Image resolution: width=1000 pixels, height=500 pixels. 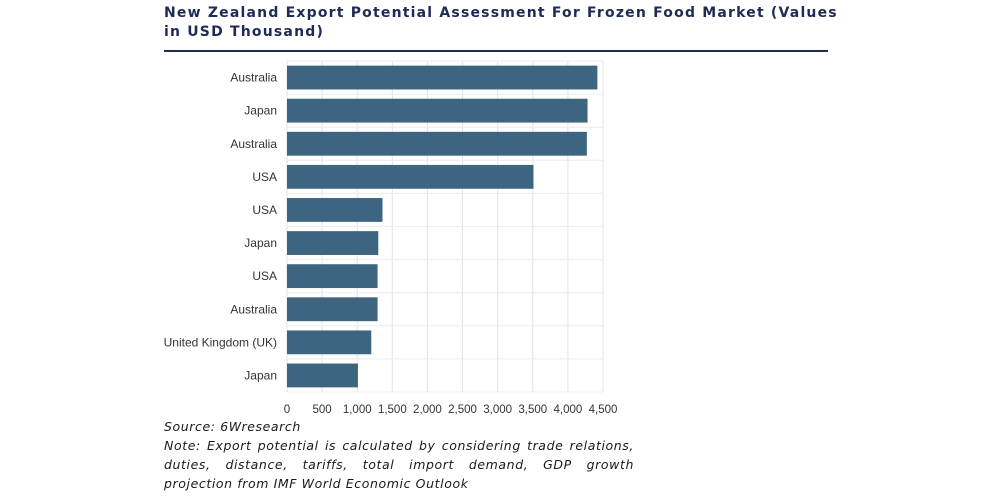 I want to click on x-tick-label: 3,000, so click(x=497, y=410).